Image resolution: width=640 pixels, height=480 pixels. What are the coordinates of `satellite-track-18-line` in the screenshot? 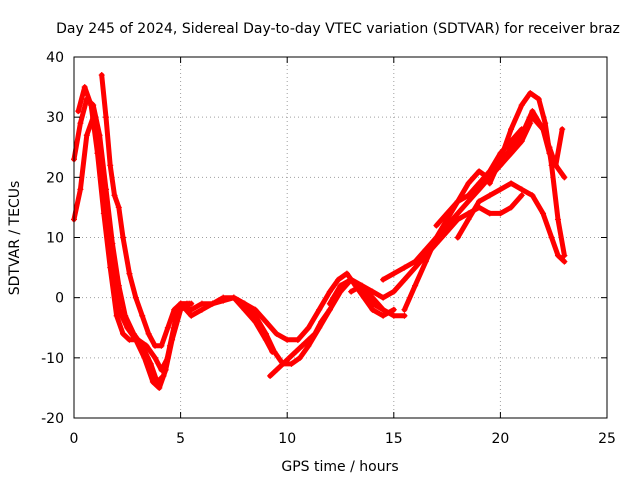 It's located at (542, 138).